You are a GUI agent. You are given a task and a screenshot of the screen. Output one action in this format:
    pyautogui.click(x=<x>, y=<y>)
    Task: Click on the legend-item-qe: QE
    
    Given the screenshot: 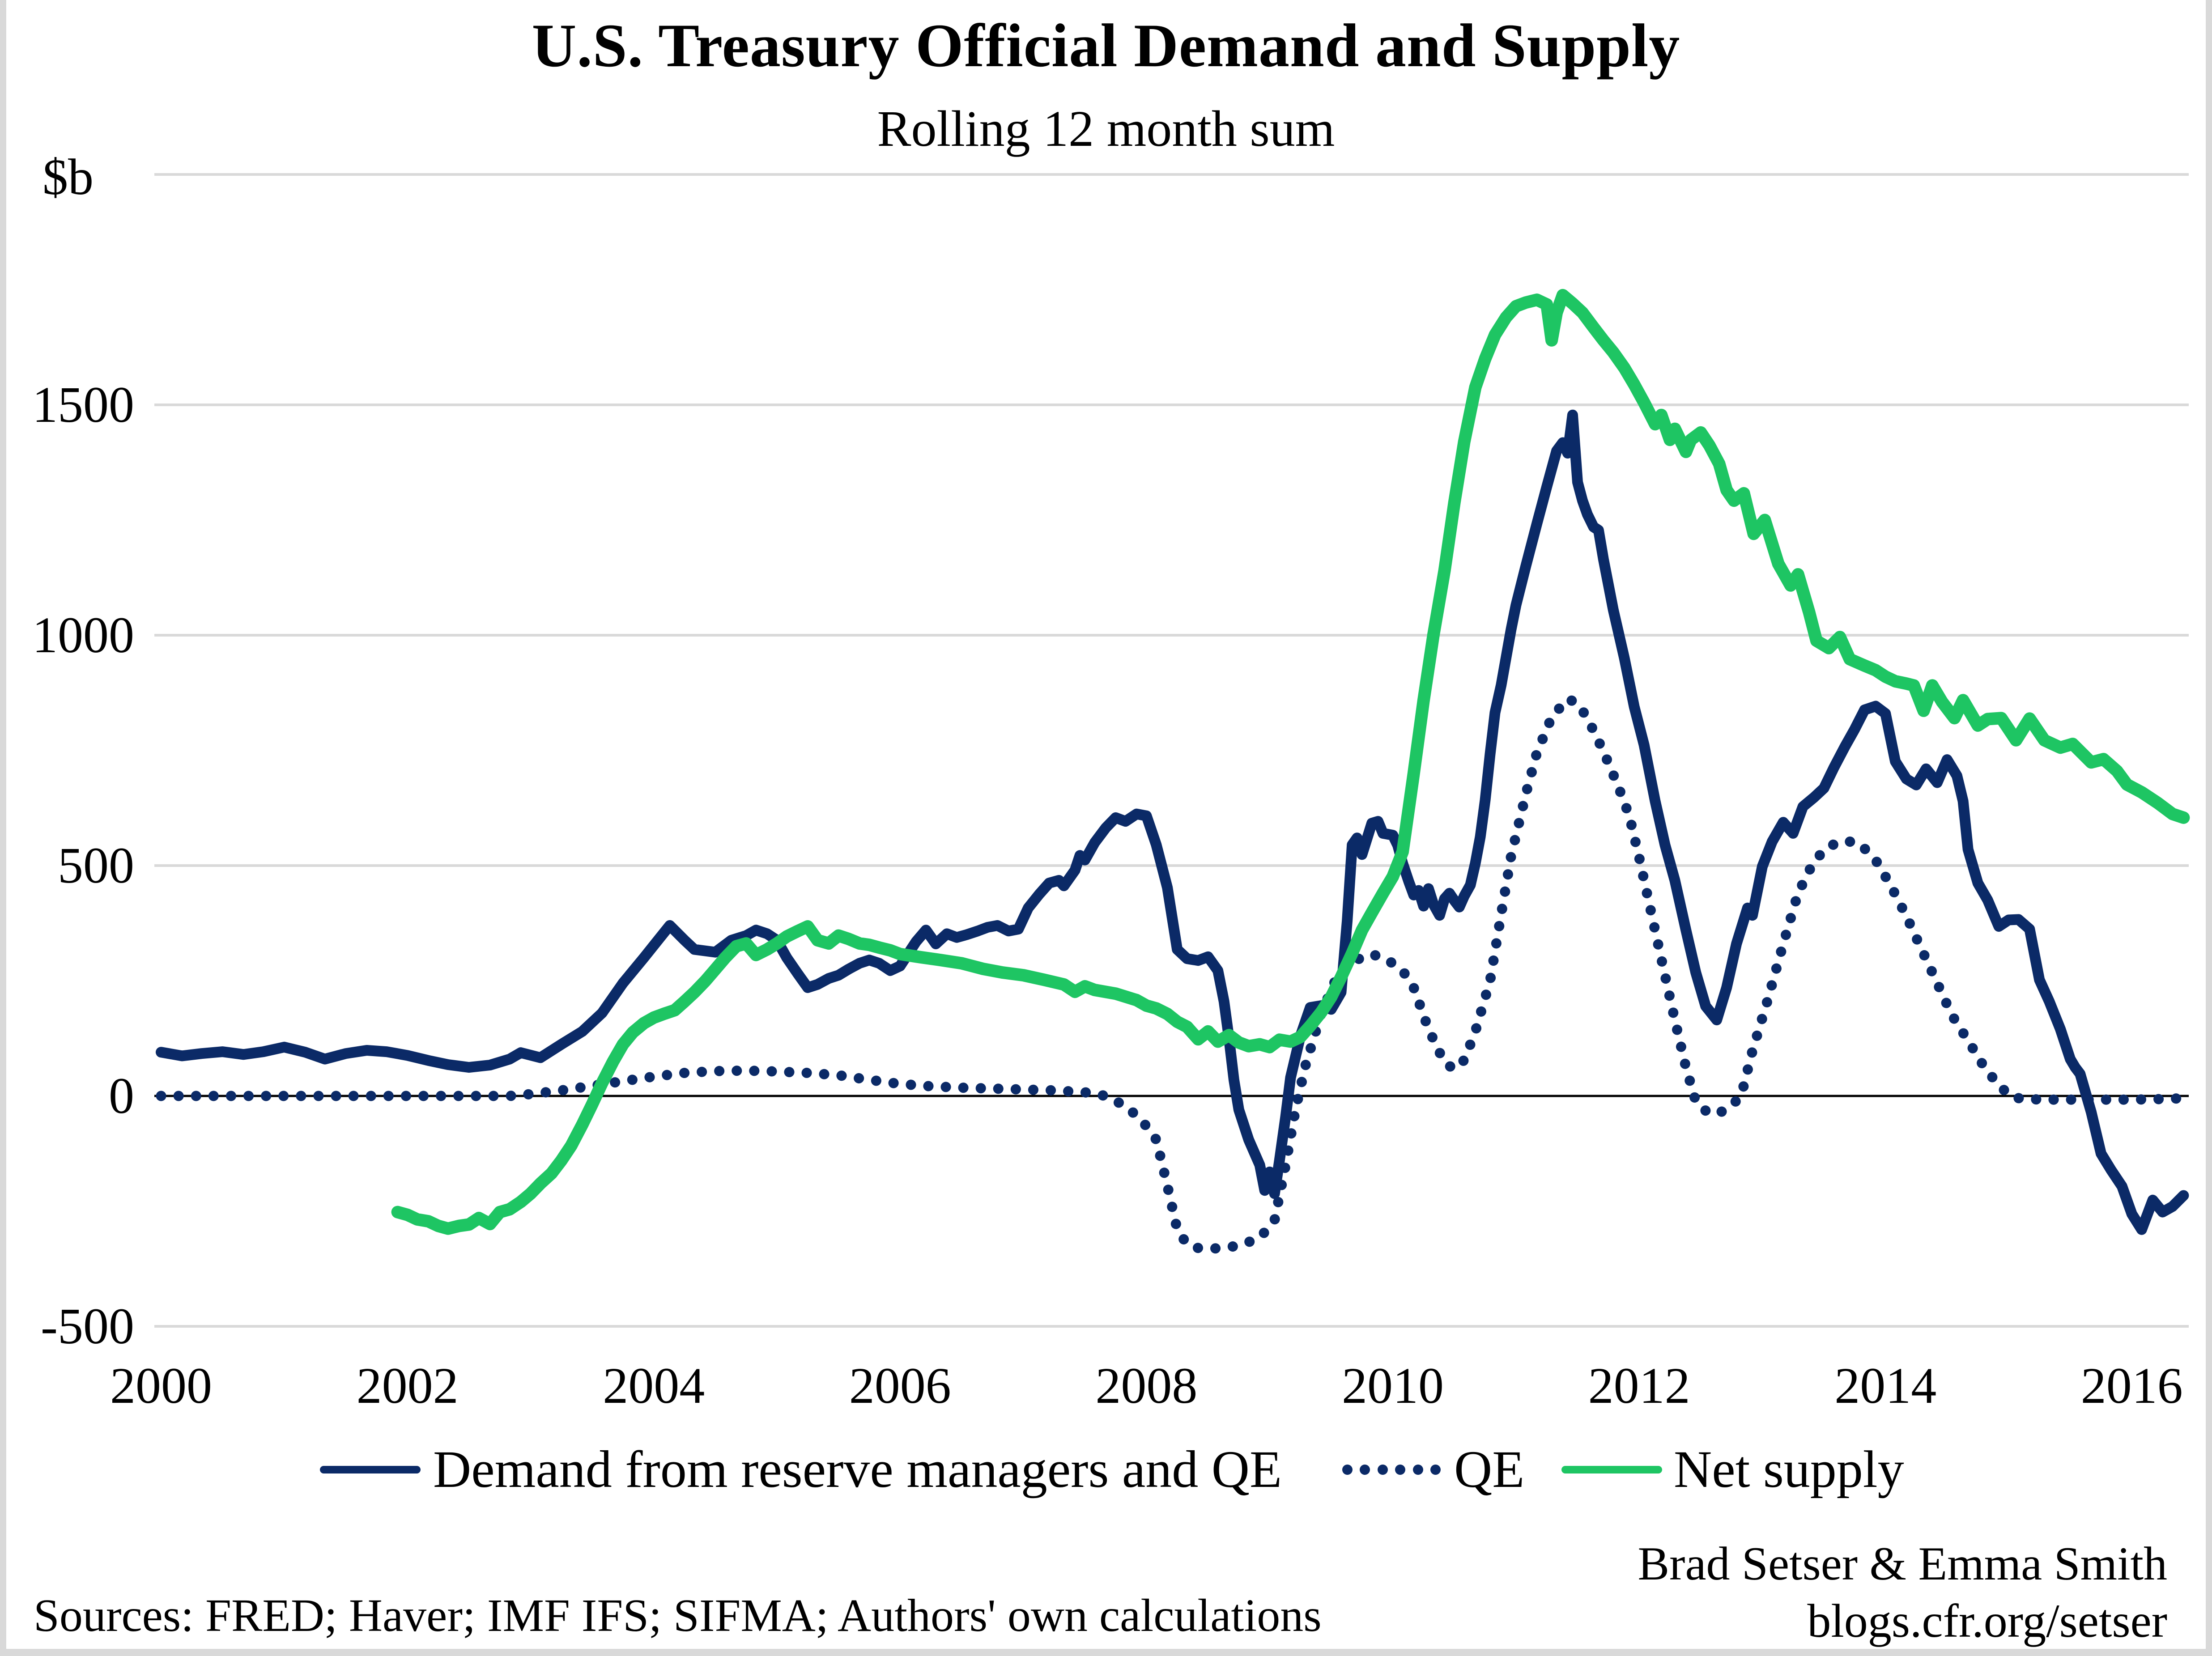 What is the action you would take?
    pyautogui.click(x=1433, y=1469)
    